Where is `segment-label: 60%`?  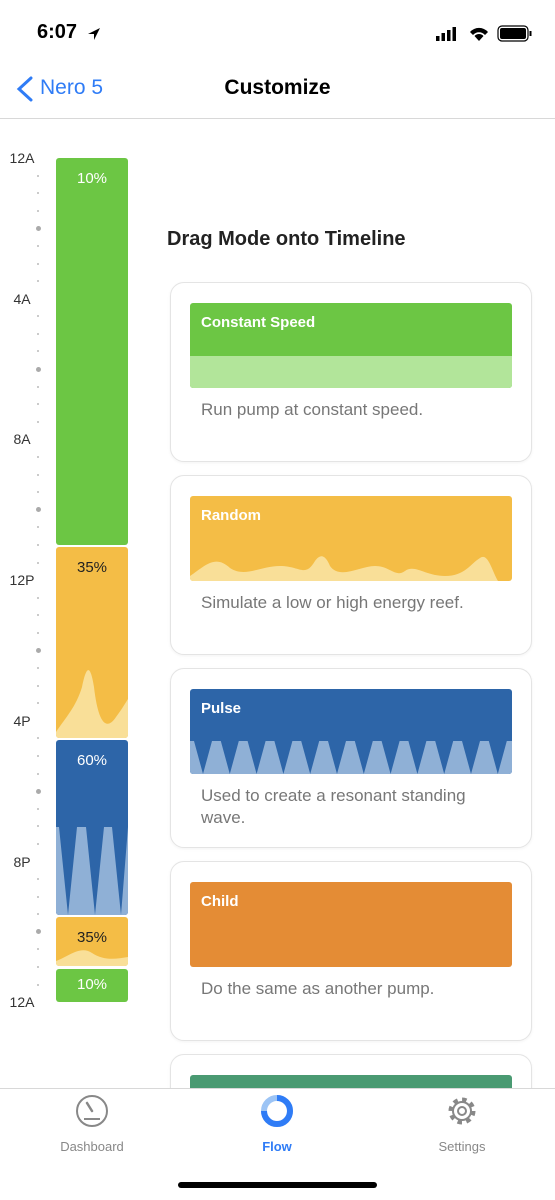
segment-label: 60% is located at coordinates (92, 760).